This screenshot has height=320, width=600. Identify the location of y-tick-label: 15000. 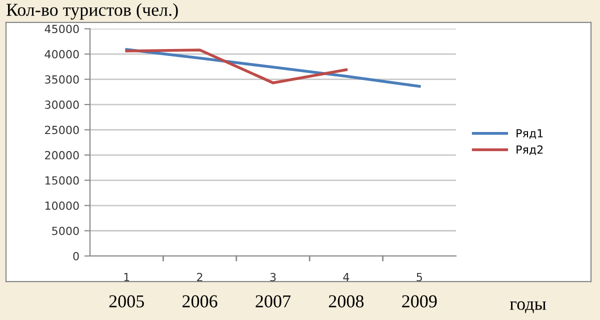
(62, 180).